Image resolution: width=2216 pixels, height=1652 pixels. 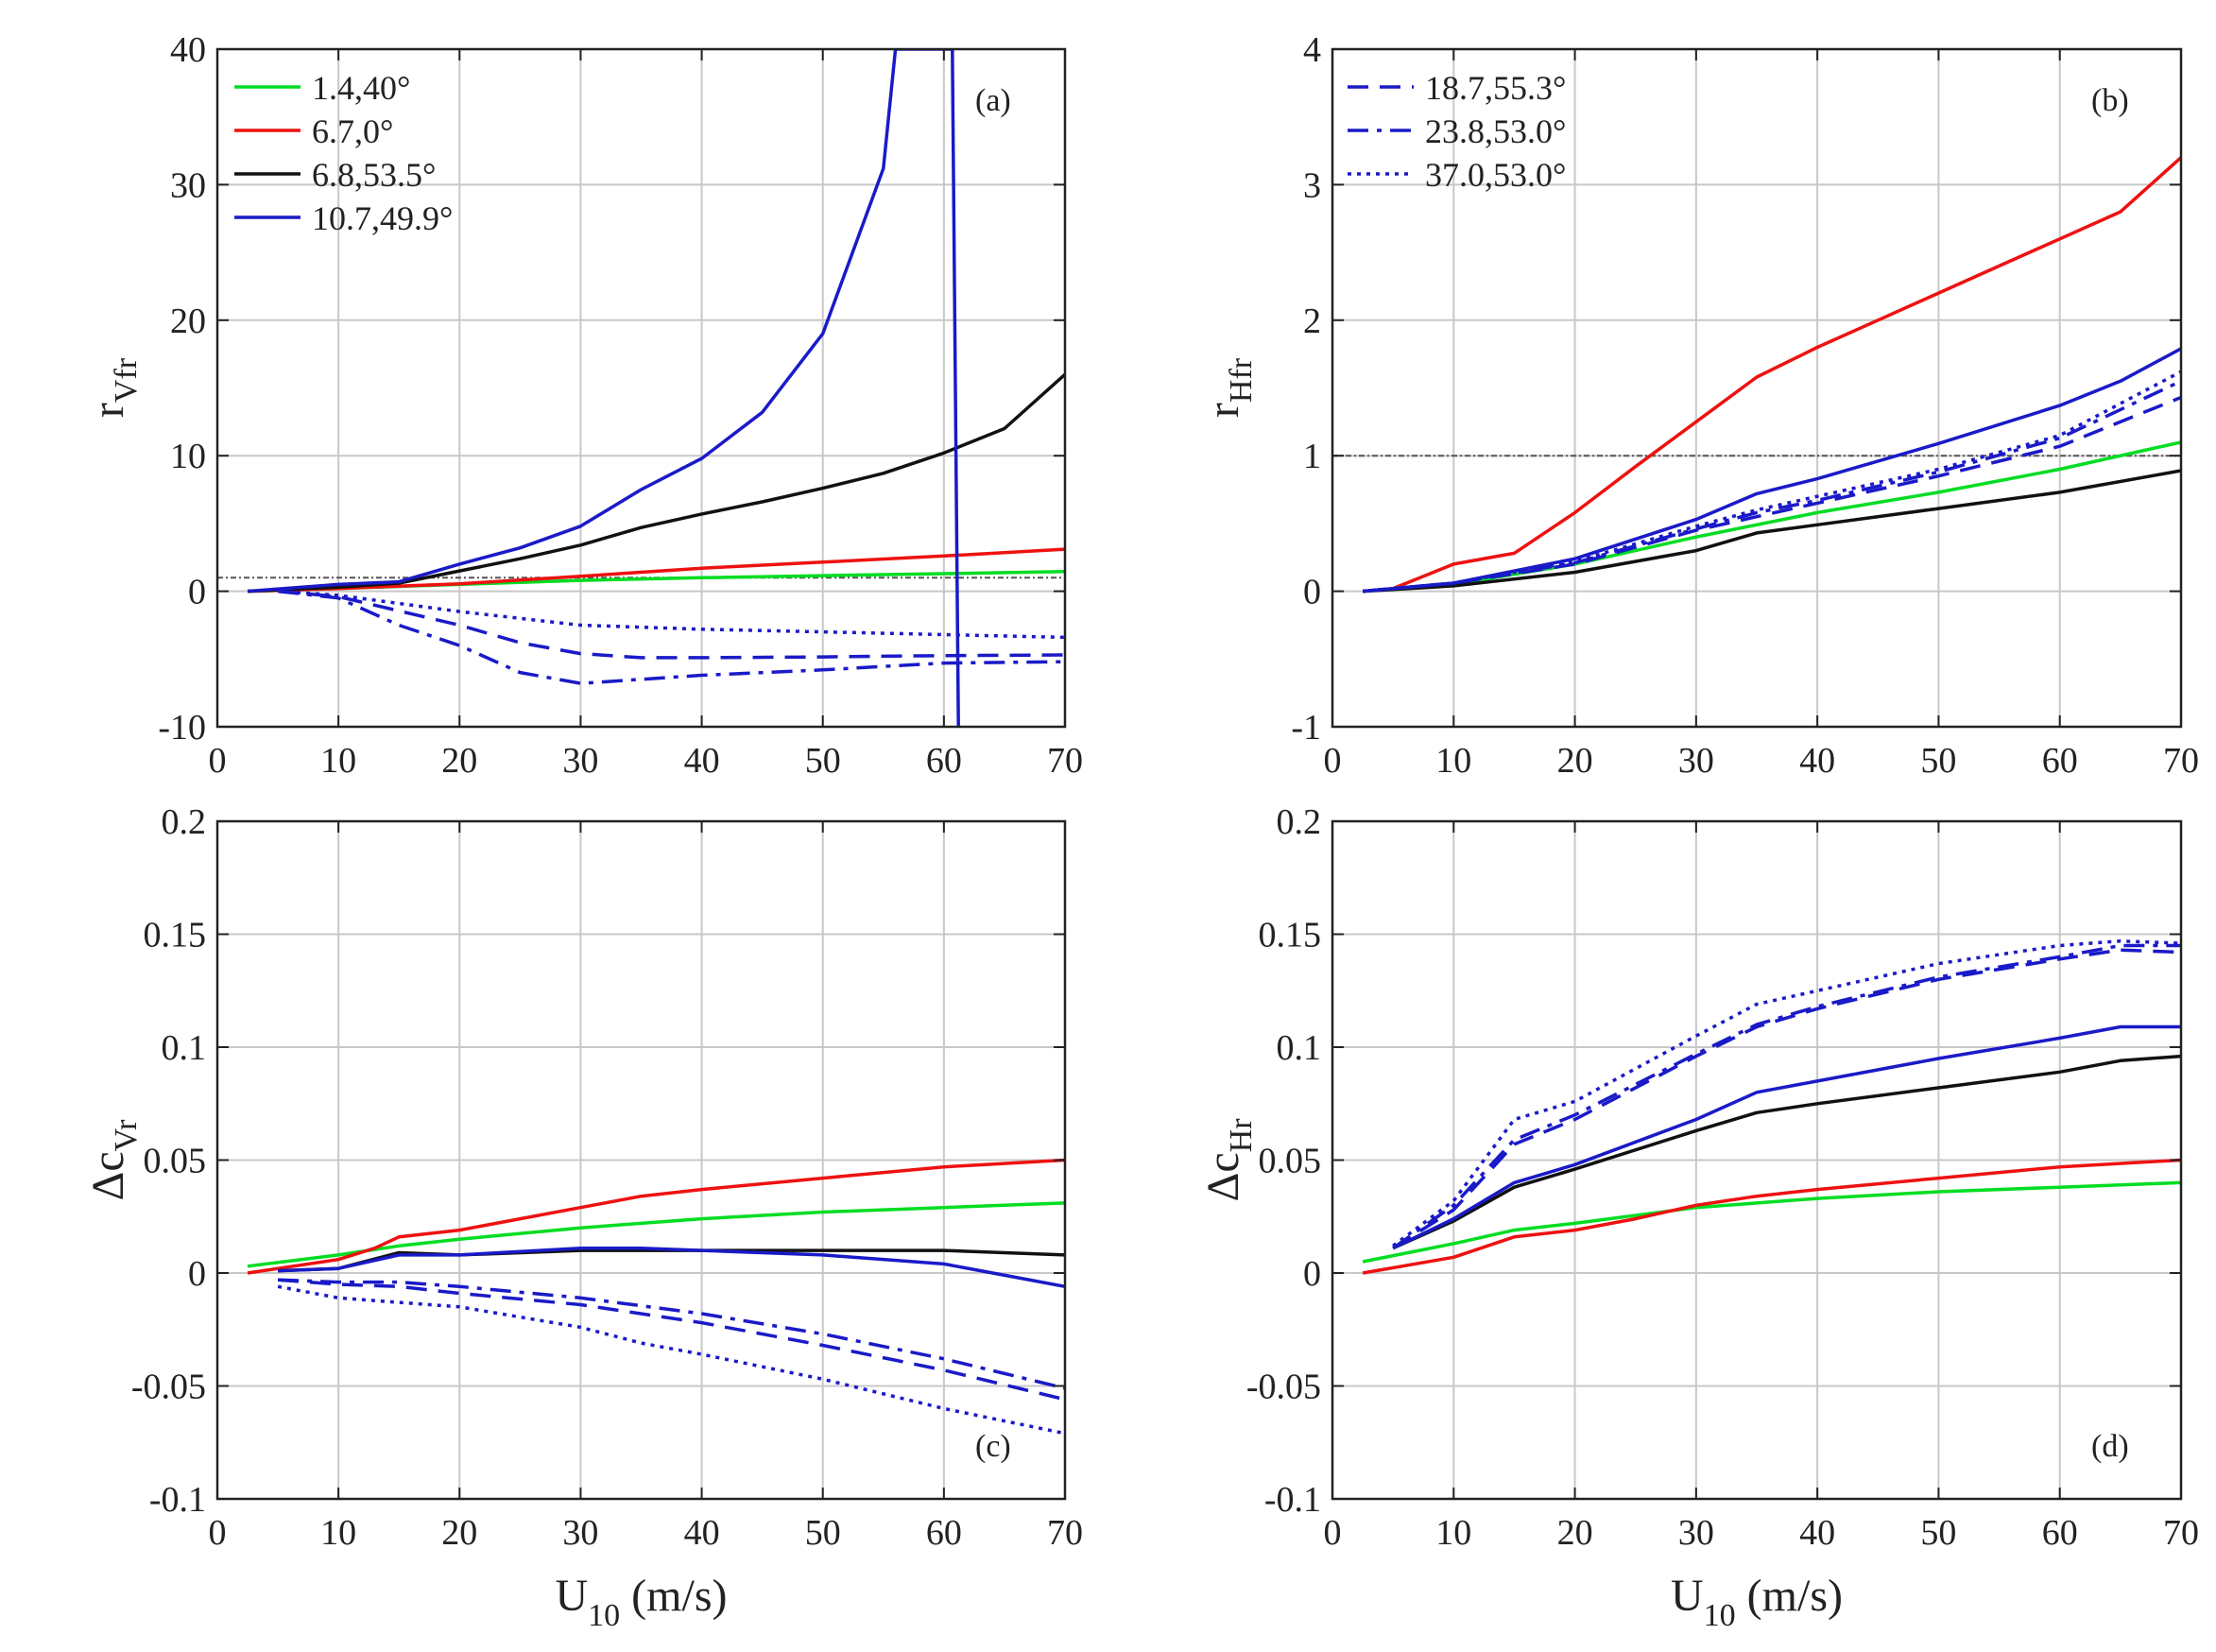 I want to click on y-axis-label: rVfr, so click(x=113, y=387).